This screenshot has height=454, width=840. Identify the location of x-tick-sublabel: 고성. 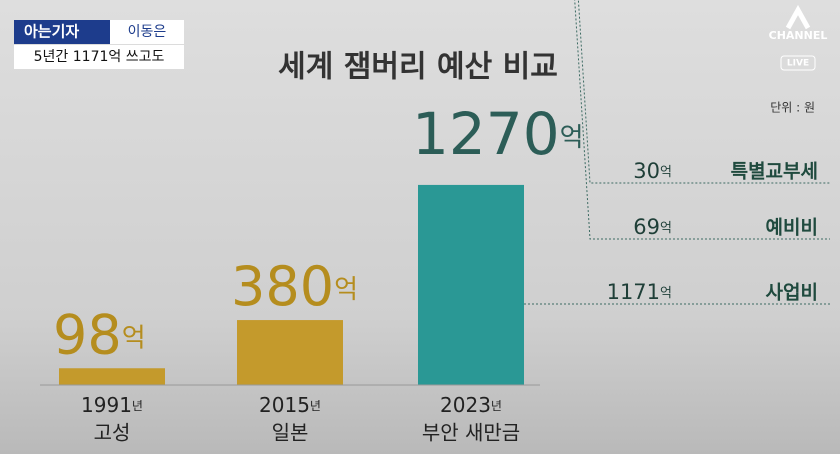
(112, 433).